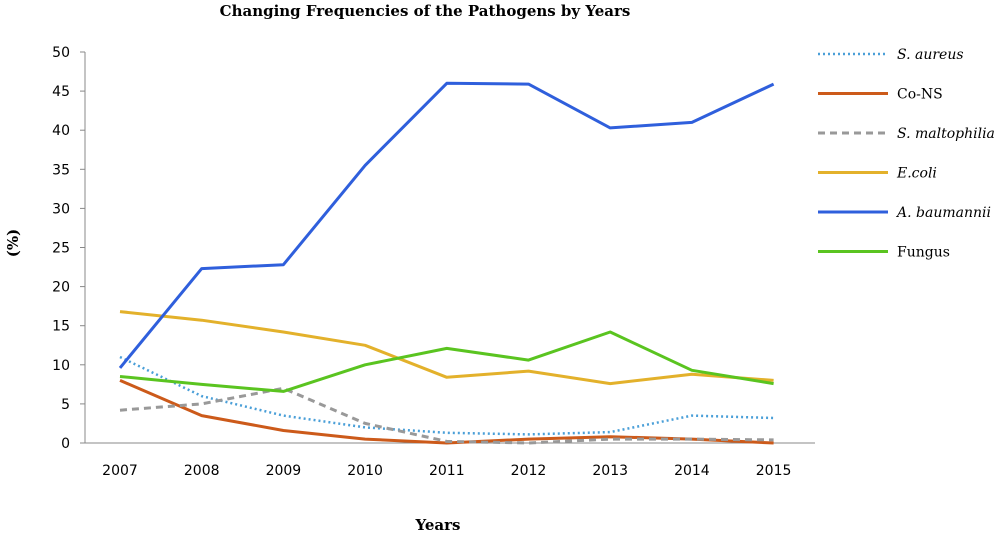 Image resolution: width=1000 pixels, height=536 pixels. What do you see at coordinates (943, 213) in the screenshot?
I see `legend-label: A. baumannii` at bounding box center [943, 213].